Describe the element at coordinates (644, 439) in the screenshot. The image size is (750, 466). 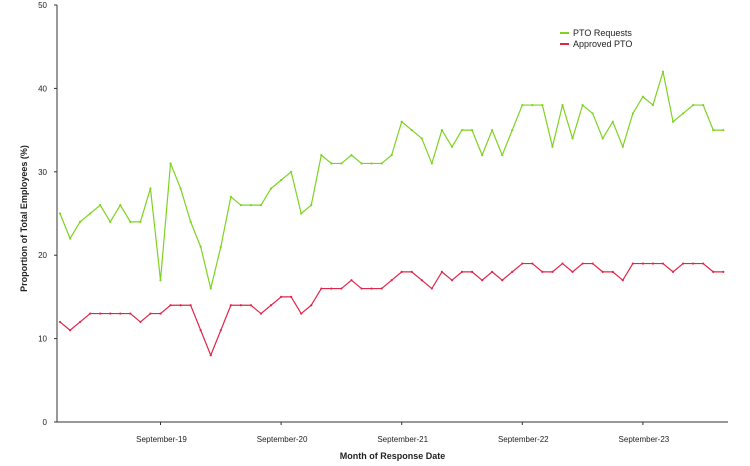
I see `x-tick-label: September-23` at that location.